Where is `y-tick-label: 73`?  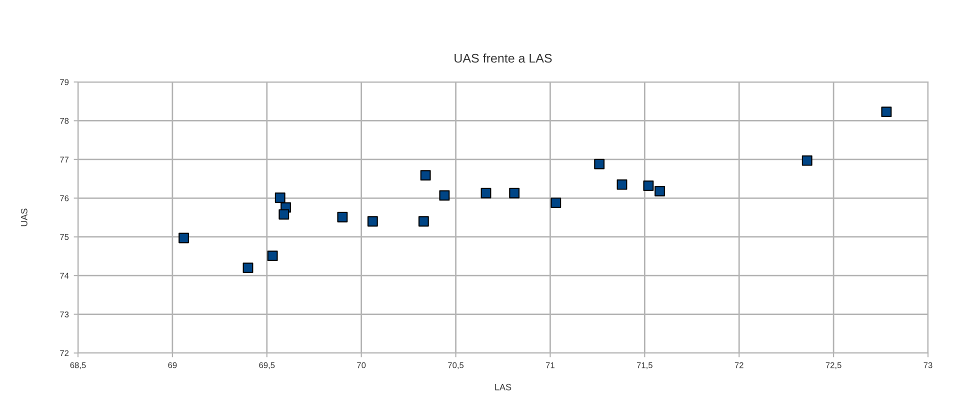 y-tick-label: 73 is located at coordinates (64, 314).